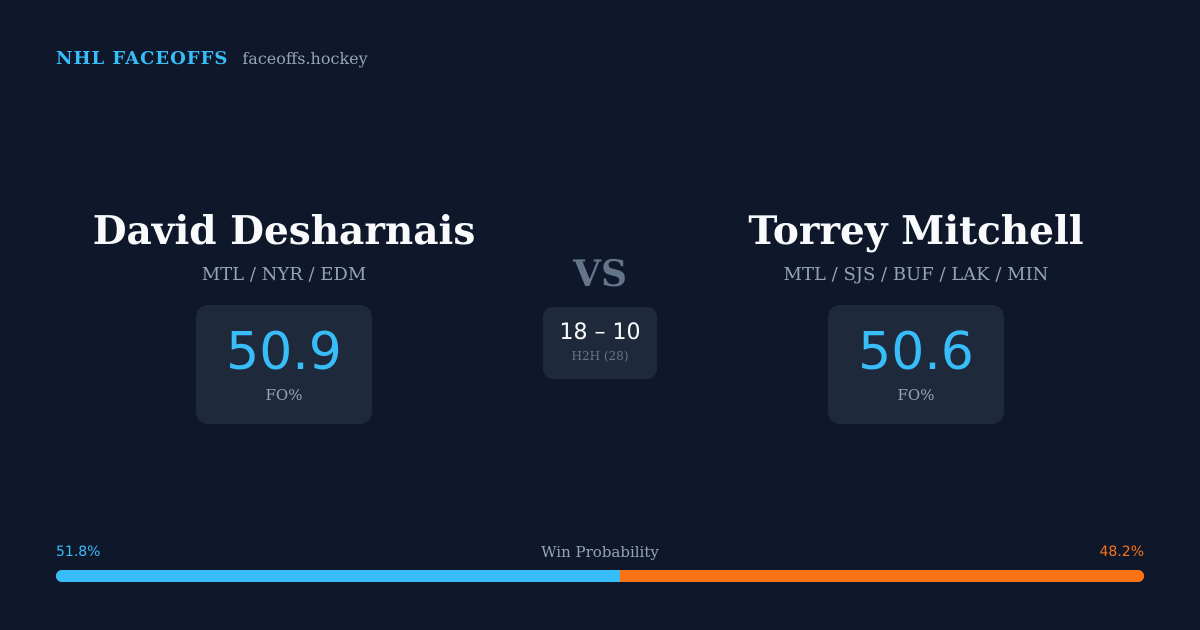  Describe the element at coordinates (78, 552) in the screenshot. I see `win-probability-left-value: 51.8%` at that location.